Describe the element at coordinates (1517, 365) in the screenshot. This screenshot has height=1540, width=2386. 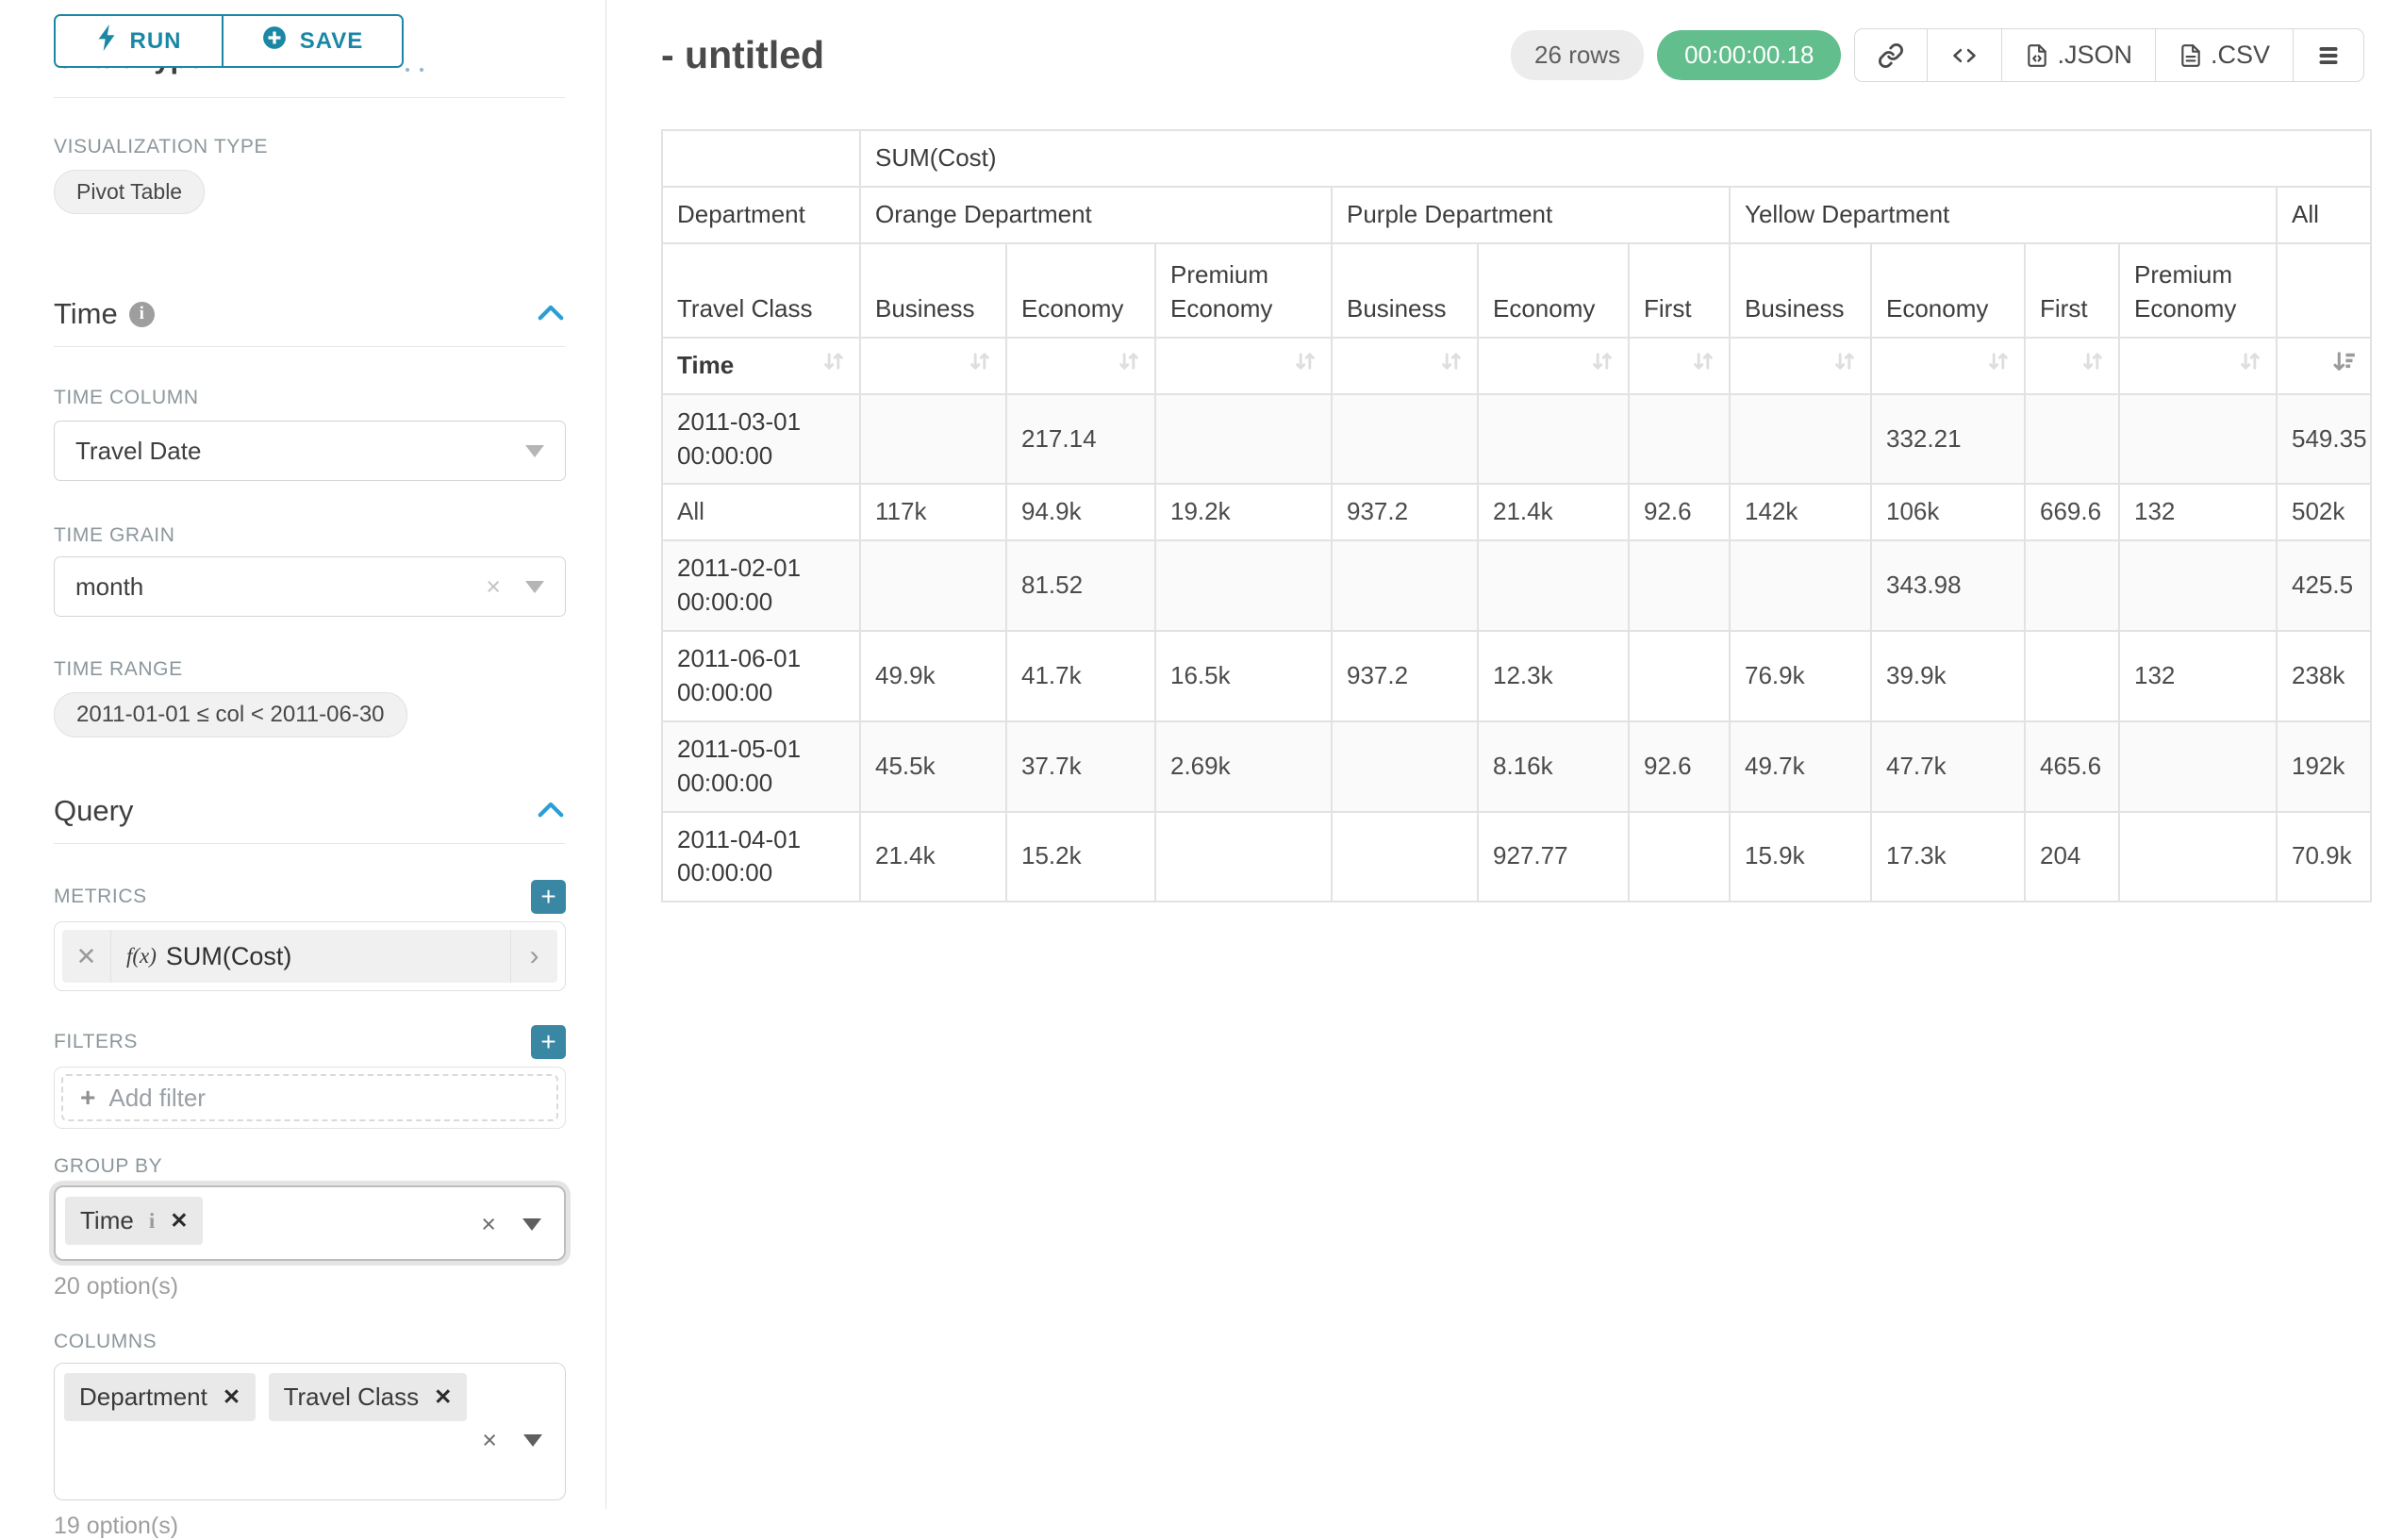
I see `sort-row: Time` at that location.